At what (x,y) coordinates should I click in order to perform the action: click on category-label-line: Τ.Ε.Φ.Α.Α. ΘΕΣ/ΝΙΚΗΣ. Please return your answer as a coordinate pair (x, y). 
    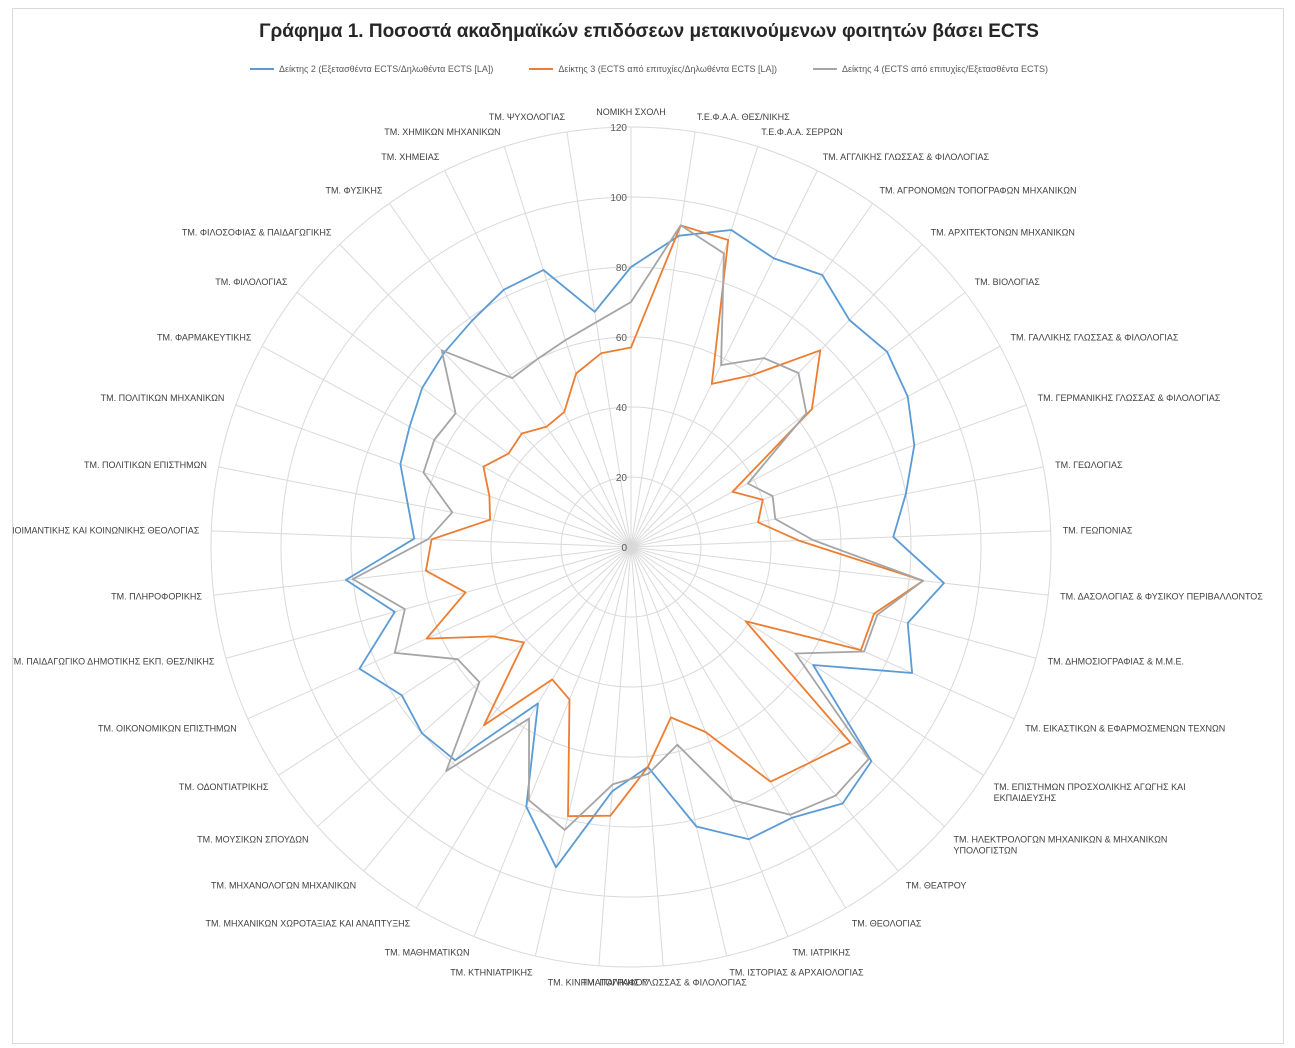
    Looking at the image, I should click on (743, 117).